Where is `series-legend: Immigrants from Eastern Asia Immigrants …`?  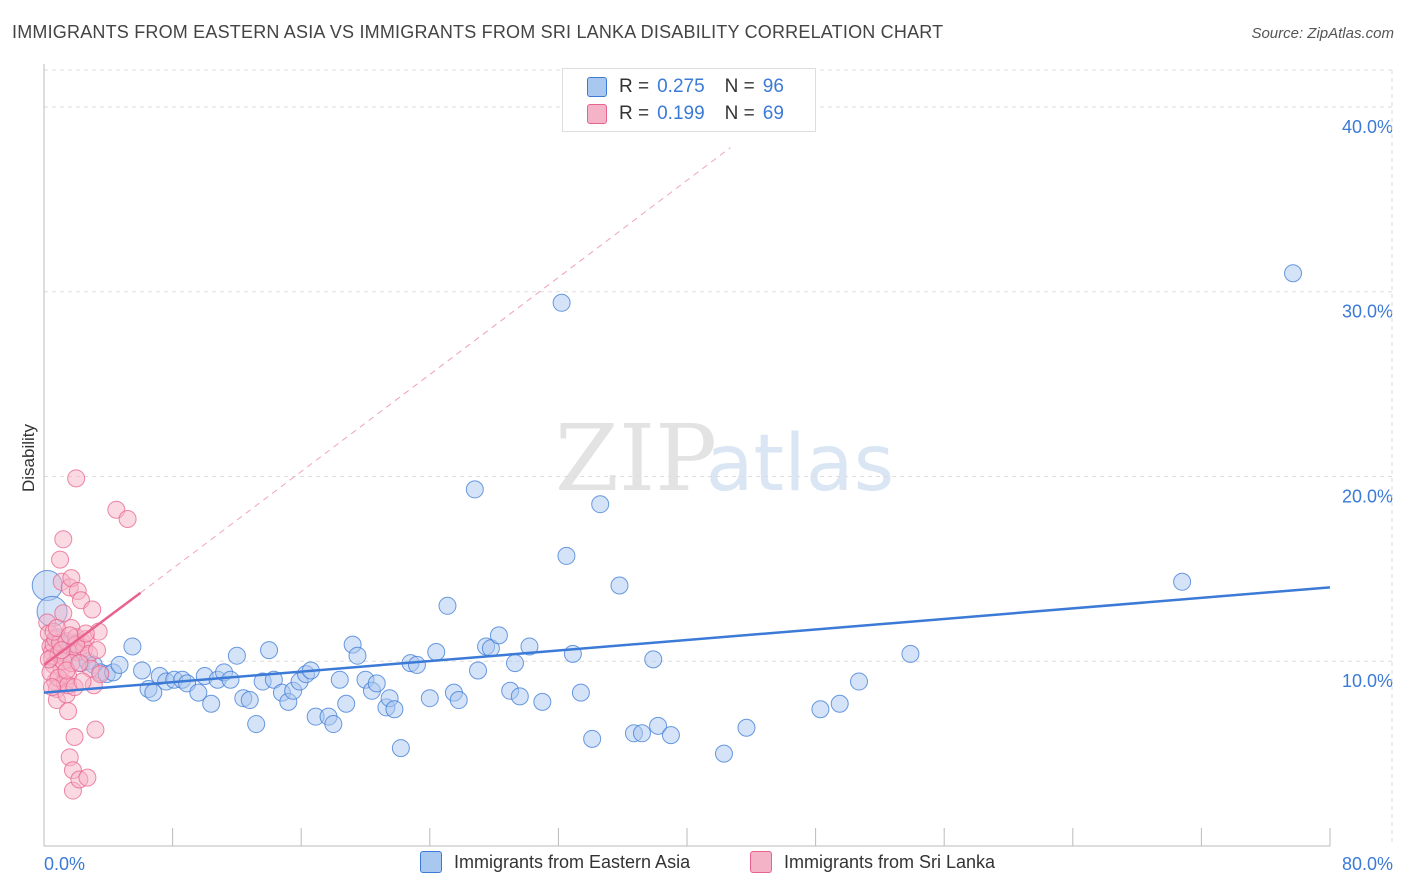 series-legend: Immigrants from Eastern Asia Immigrants … is located at coordinates (703, 864).